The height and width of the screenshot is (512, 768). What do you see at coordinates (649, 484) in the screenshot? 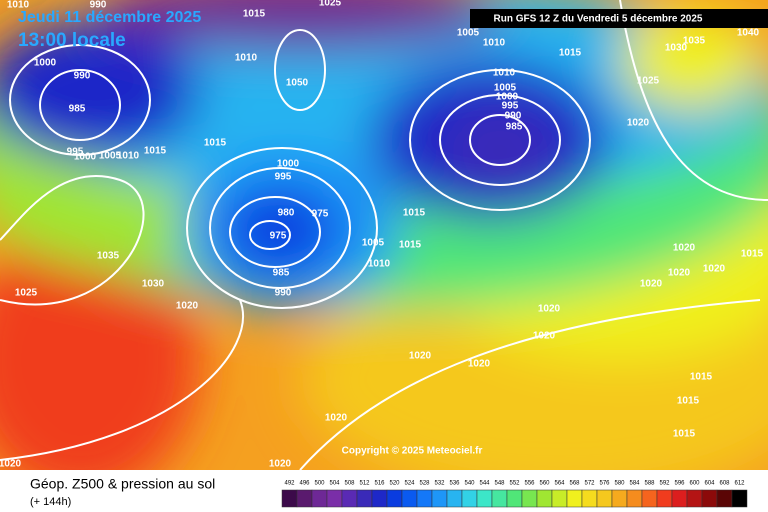
I see `legend-value: 588` at bounding box center [649, 484].